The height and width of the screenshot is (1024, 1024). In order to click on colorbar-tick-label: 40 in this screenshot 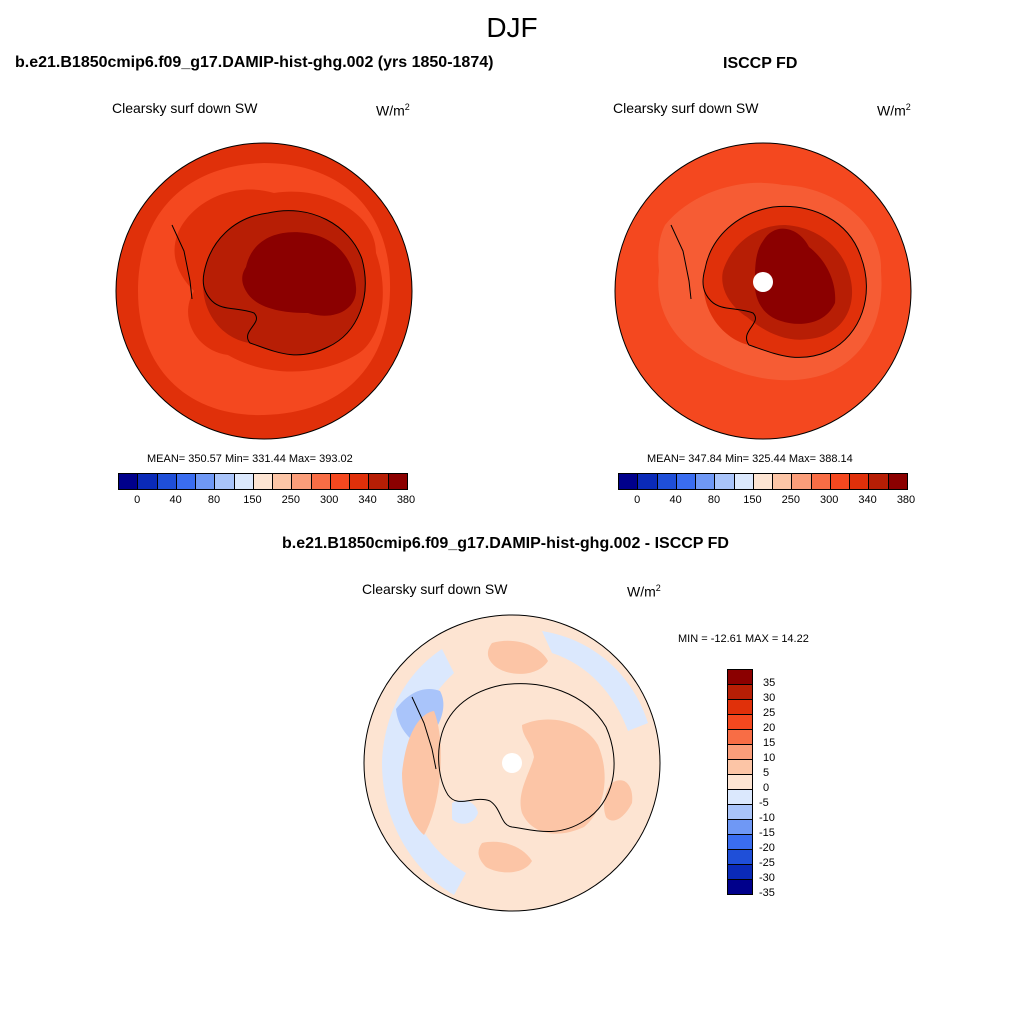, I will do `click(175, 500)`.